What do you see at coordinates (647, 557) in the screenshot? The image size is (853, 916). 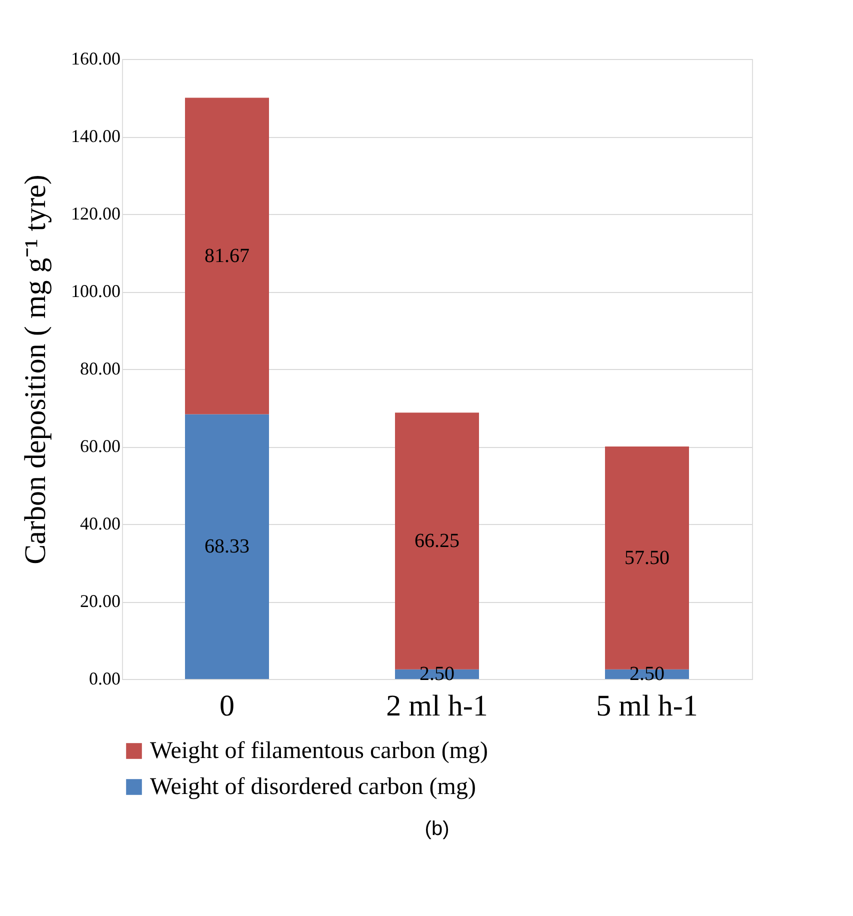 I see `data-label: 57.50` at bounding box center [647, 557].